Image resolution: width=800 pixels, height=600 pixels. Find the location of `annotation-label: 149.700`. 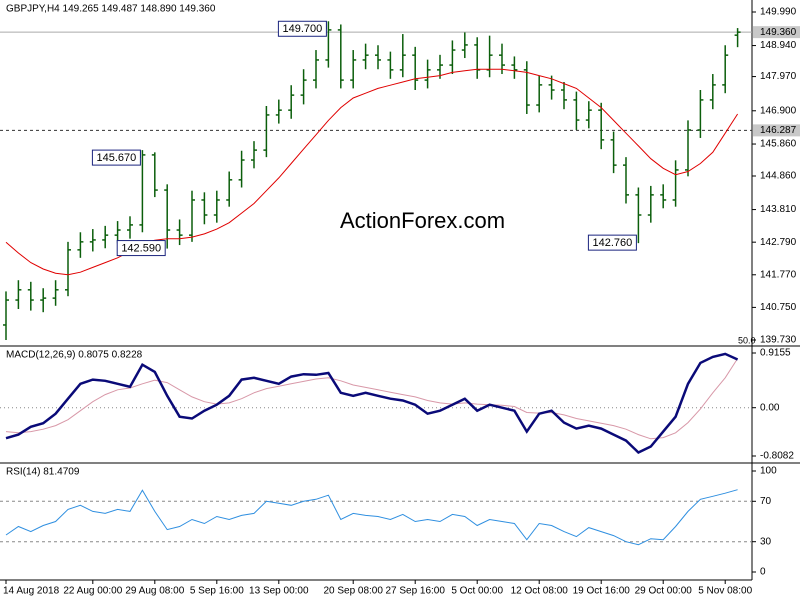

annotation-label: 149.700 is located at coordinates (303, 29).